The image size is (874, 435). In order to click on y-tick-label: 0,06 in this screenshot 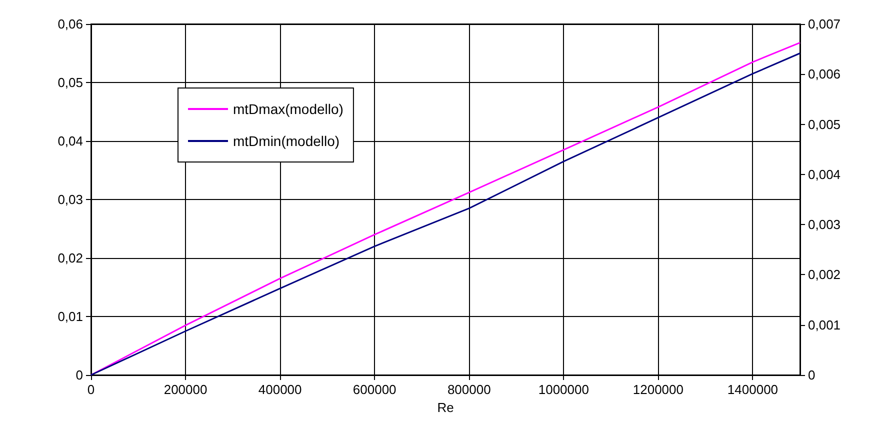, I will do `click(70, 24)`.